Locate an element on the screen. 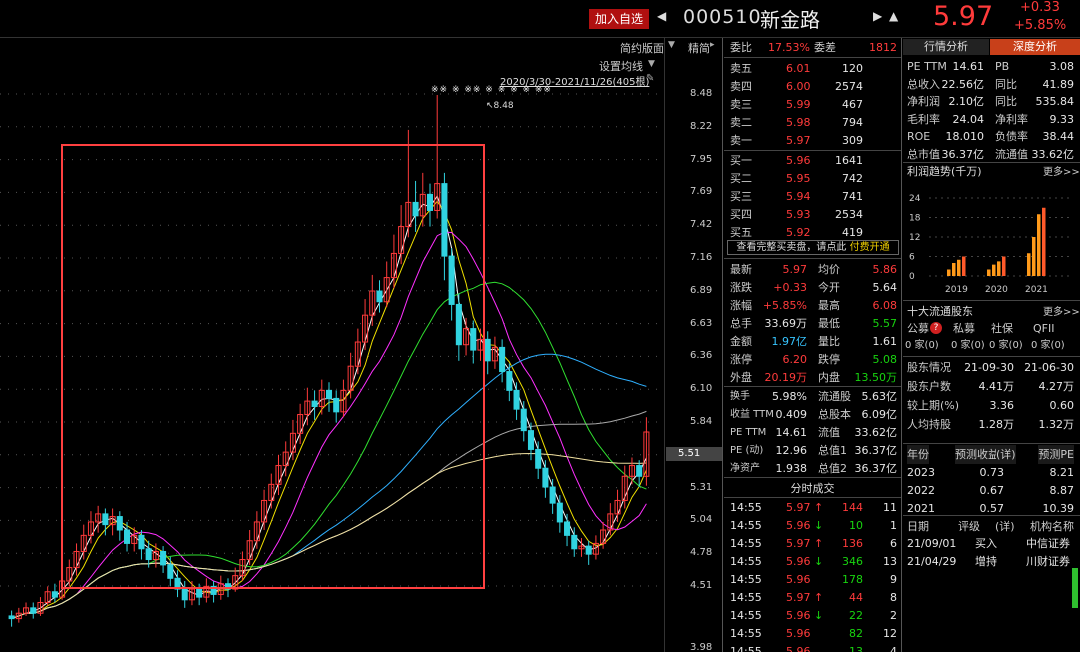 The width and height of the screenshot is (1080, 652). bid-price: 5.92 is located at coordinates (798, 232).